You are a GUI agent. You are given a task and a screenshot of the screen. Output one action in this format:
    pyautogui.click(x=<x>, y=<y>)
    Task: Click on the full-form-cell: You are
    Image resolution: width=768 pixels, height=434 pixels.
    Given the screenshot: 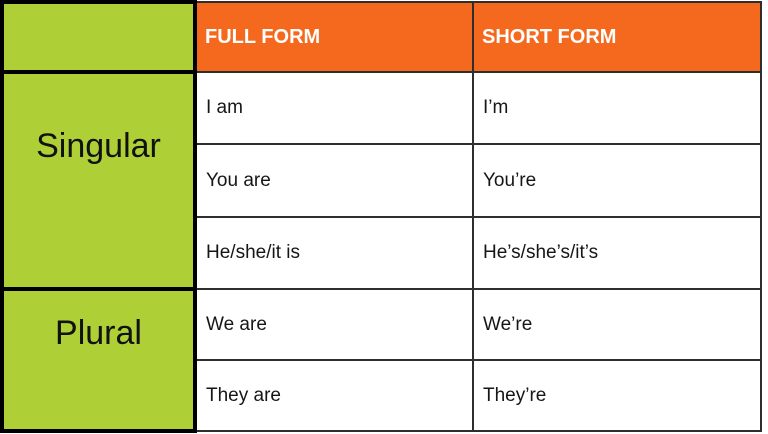 What is the action you would take?
    pyautogui.click(x=334, y=180)
    